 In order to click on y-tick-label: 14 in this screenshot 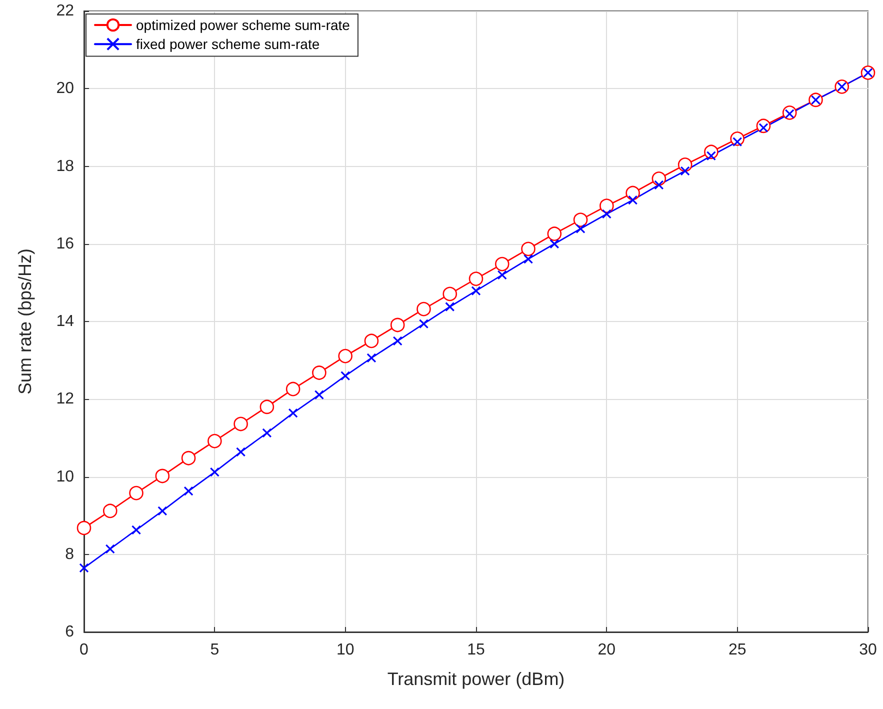, I will do `click(65, 321)`.